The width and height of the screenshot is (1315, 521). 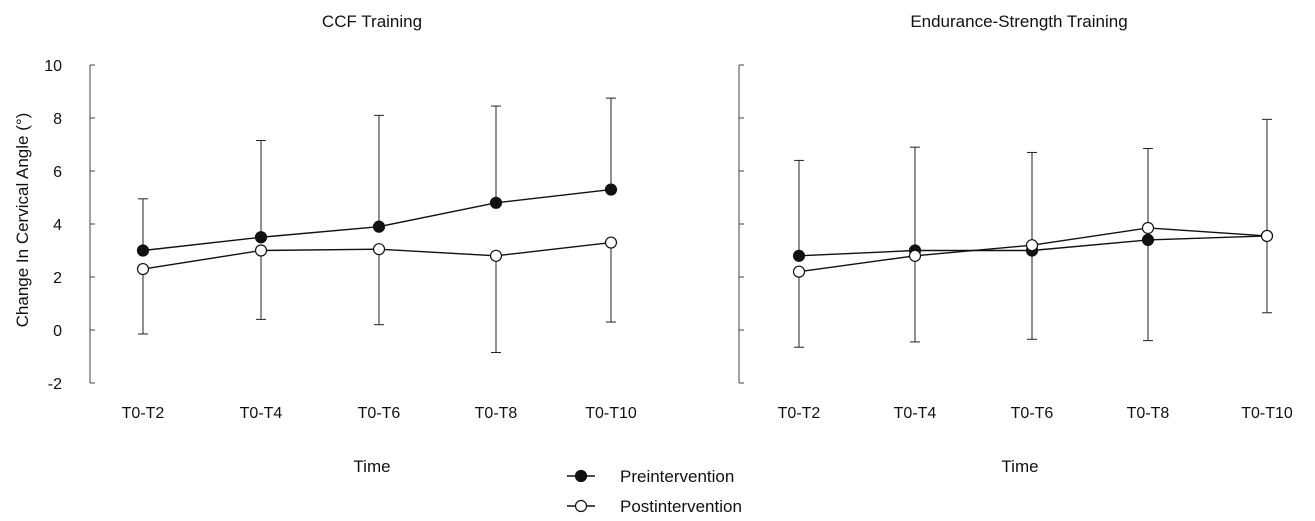 What do you see at coordinates (371, 466) in the screenshot?
I see `panel-ccf-x-axis-label: Time` at bounding box center [371, 466].